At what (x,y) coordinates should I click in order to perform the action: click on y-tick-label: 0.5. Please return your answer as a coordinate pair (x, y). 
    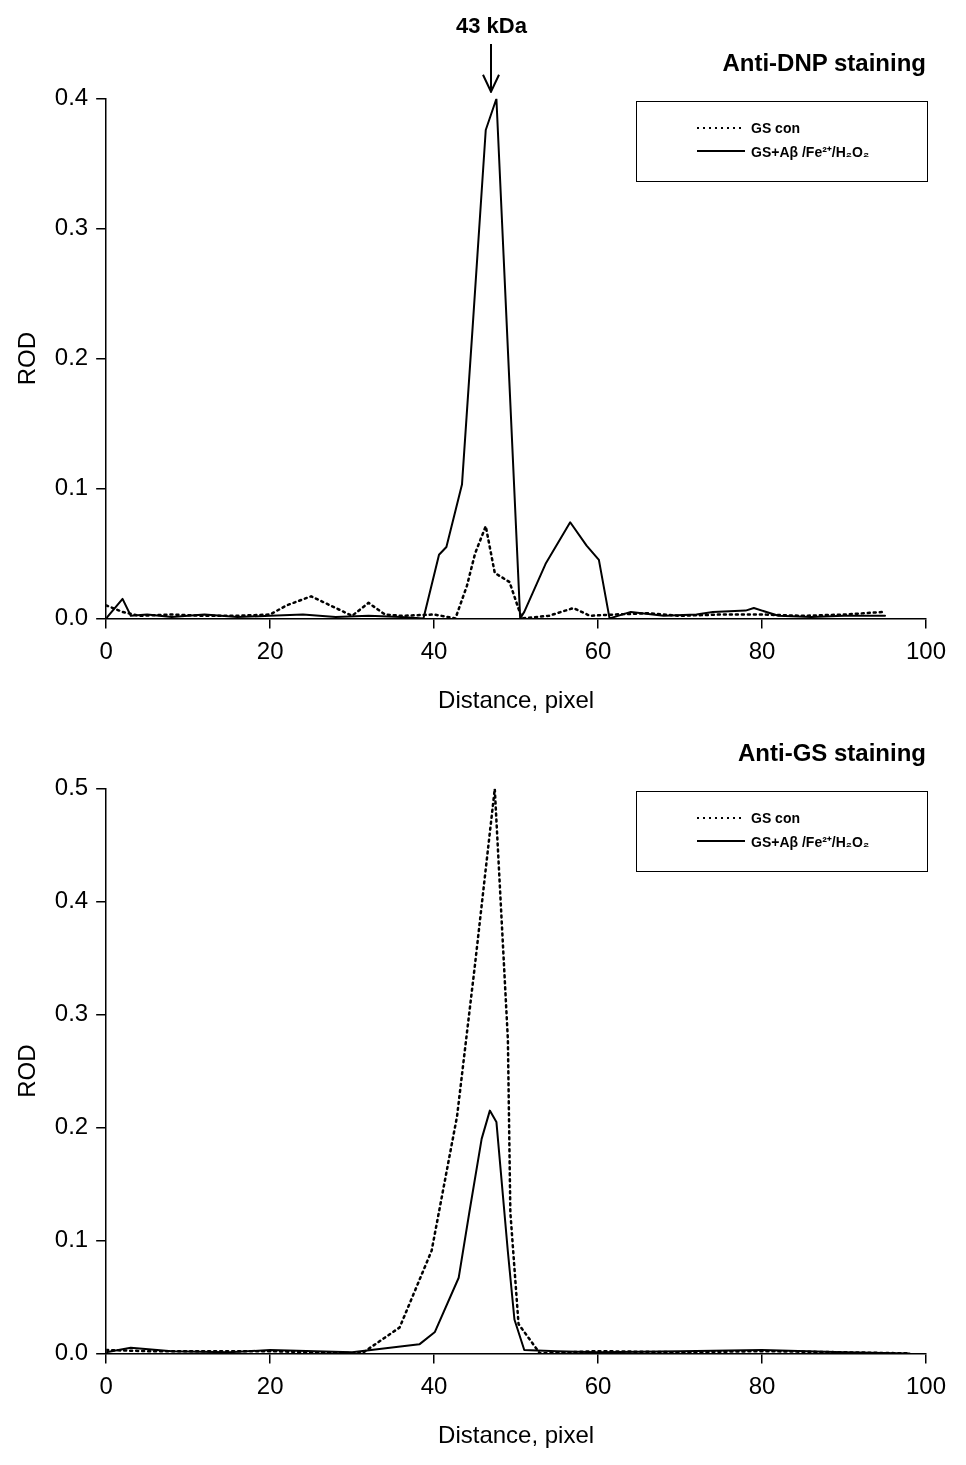
    Looking at the image, I should click on (71, 787).